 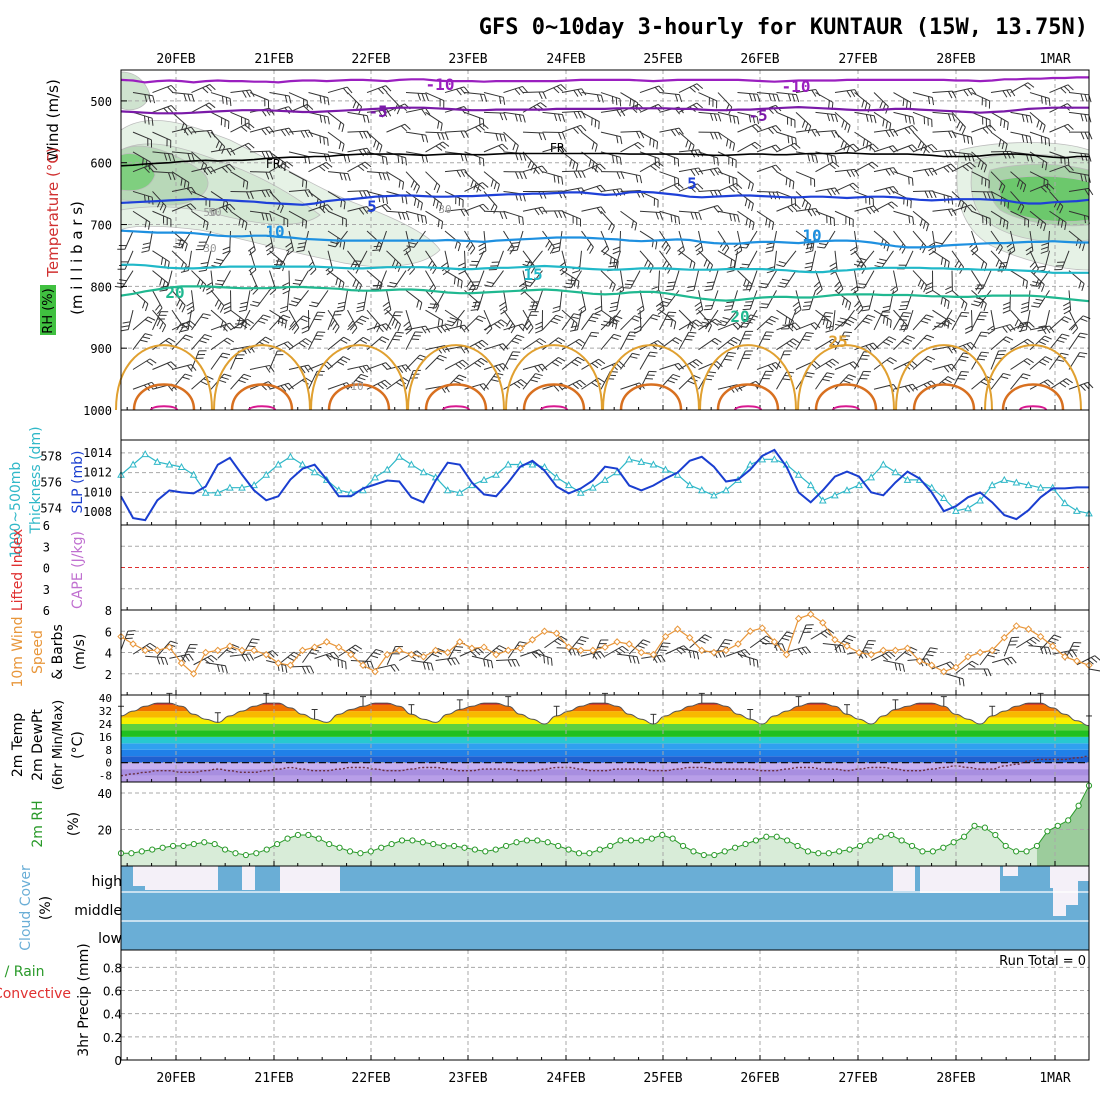 I want to click on thickness-label-2: Thickness (dm), so click(x=36, y=480).